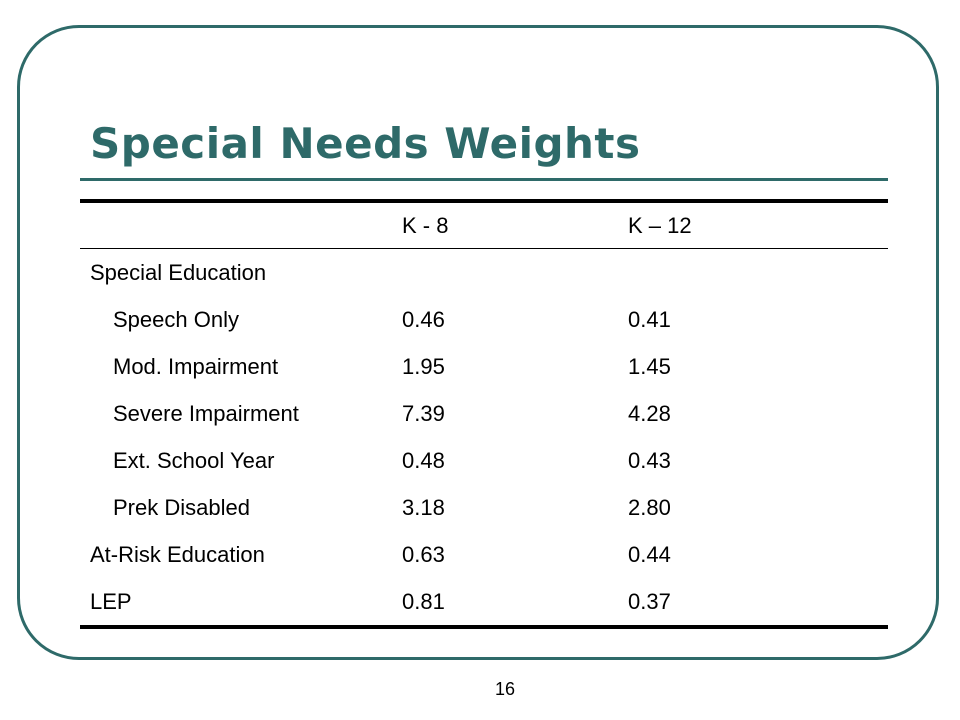 The width and height of the screenshot is (960, 720). What do you see at coordinates (423, 366) in the screenshot?
I see `row-k8-value: 1.95` at bounding box center [423, 366].